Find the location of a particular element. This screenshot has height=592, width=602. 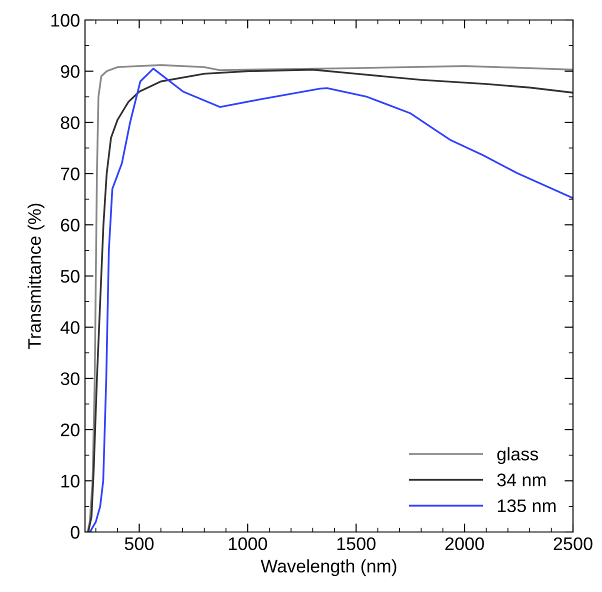

x-tick-label: 1000 is located at coordinates (248, 543).